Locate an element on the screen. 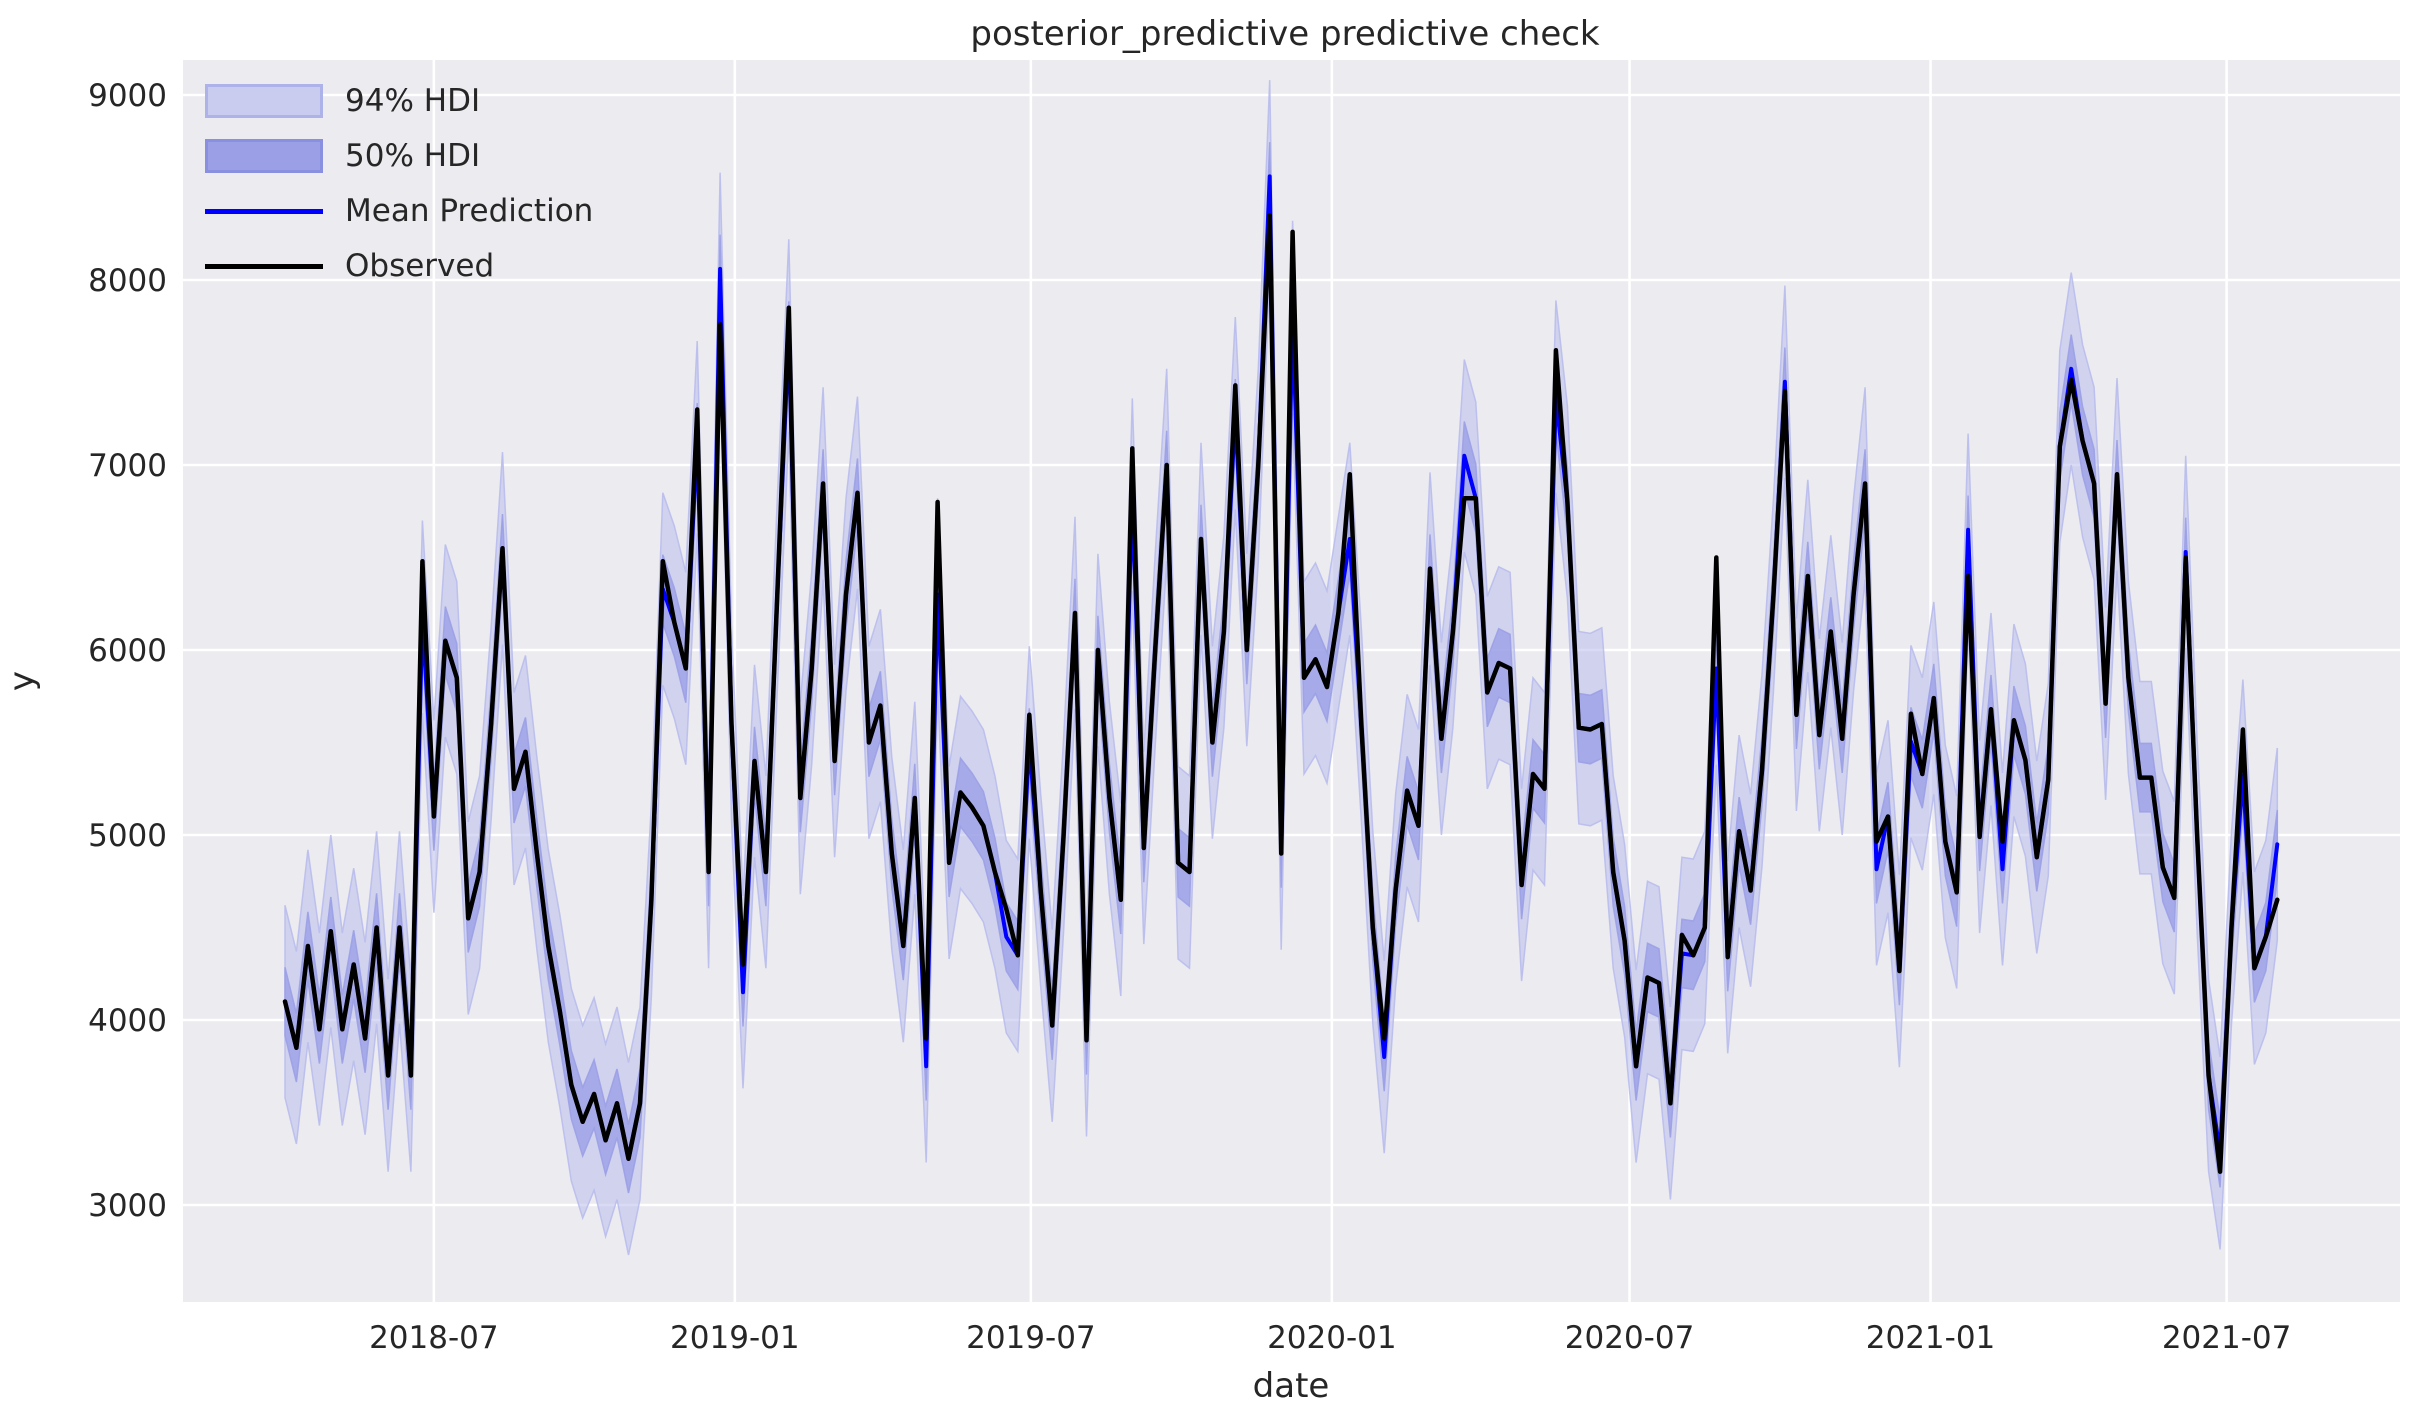 This screenshot has width=2423, height=1423. mean-line-swatch-icon is located at coordinates (264, 211).